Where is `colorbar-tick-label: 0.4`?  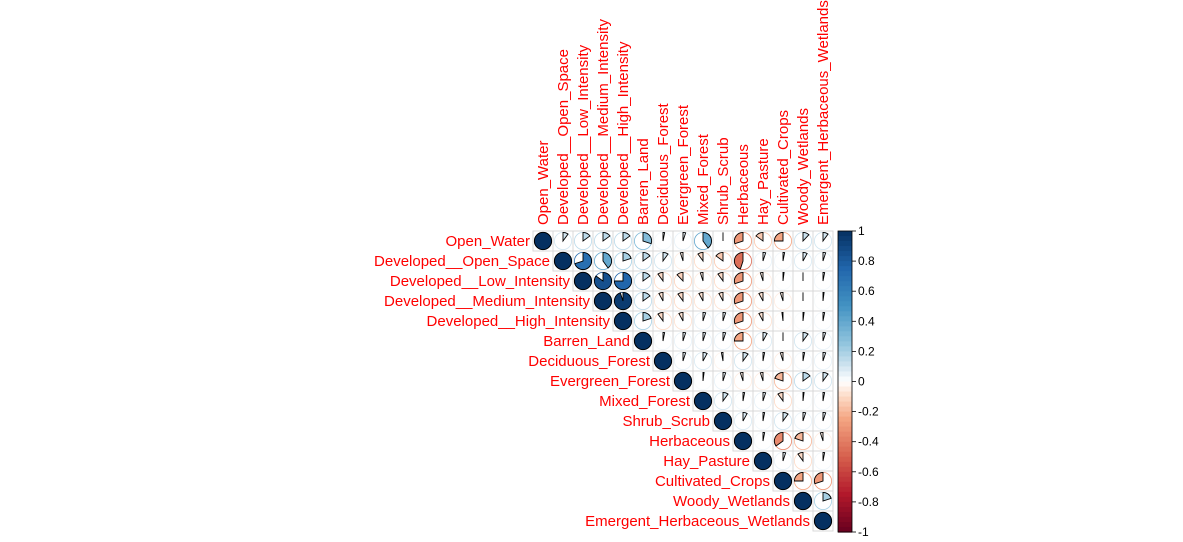
colorbar-tick-label: 0.4 is located at coordinates (866, 321).